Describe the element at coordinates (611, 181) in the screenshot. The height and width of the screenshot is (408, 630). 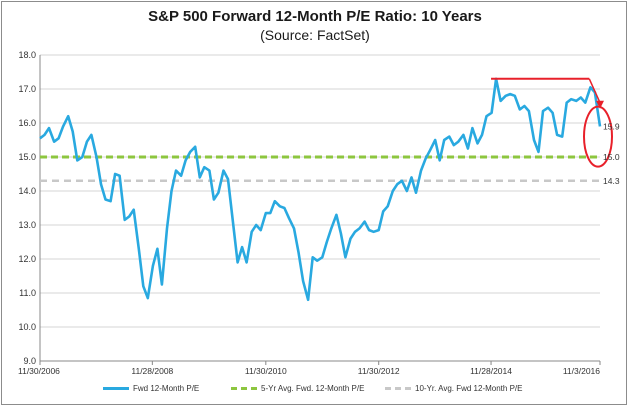
I see `end-value-label: 14.3` at that location.